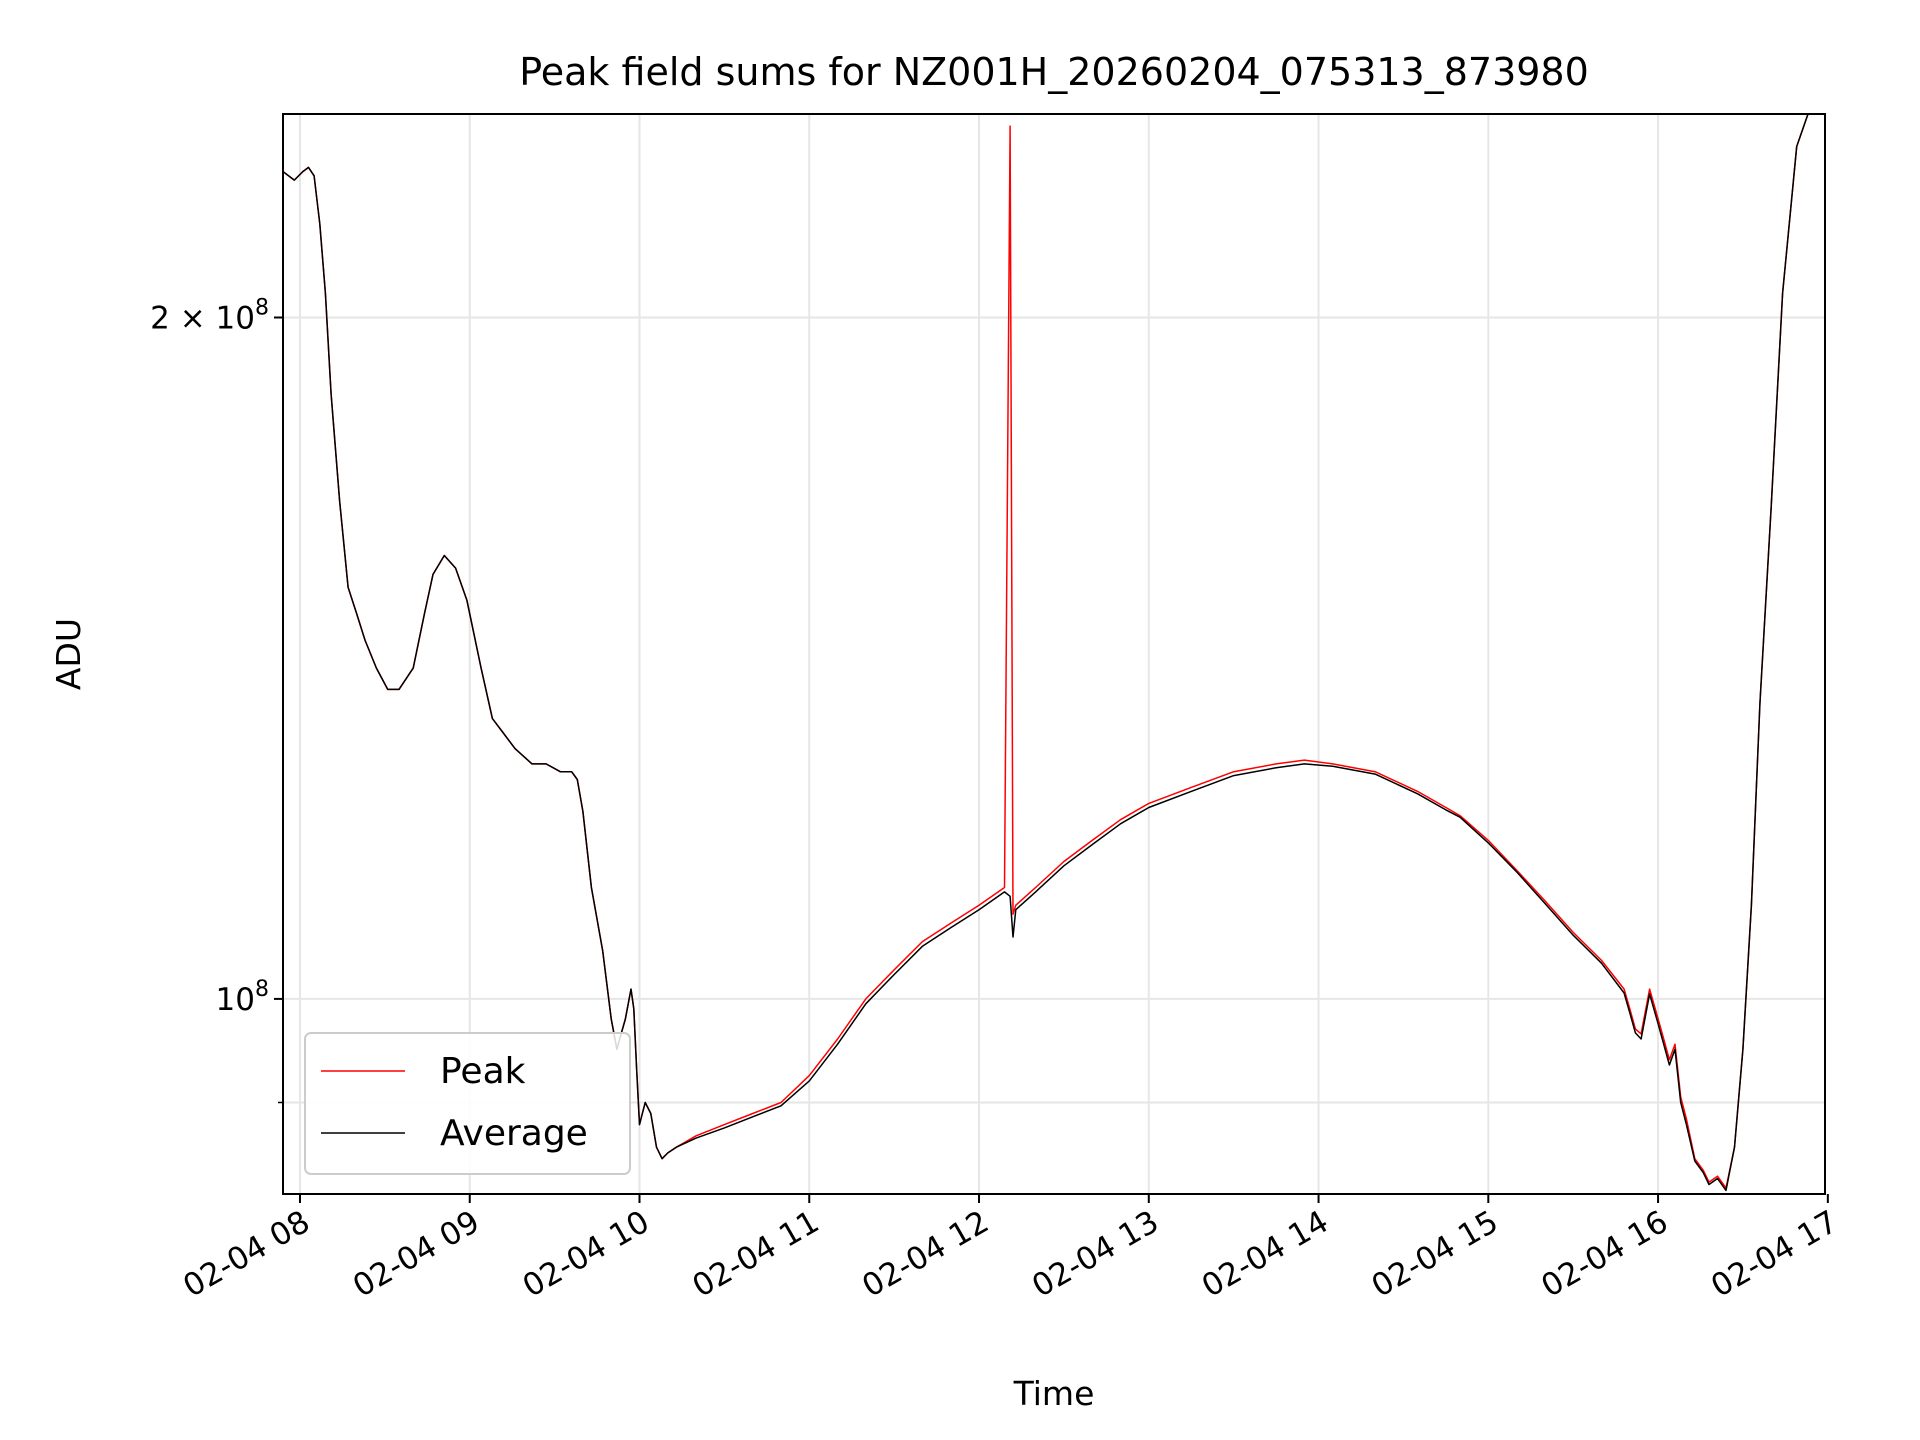  Describe the element at coordinates (1054, 1393) in the screenshot. I see `x-axis-label: Time` at that location.